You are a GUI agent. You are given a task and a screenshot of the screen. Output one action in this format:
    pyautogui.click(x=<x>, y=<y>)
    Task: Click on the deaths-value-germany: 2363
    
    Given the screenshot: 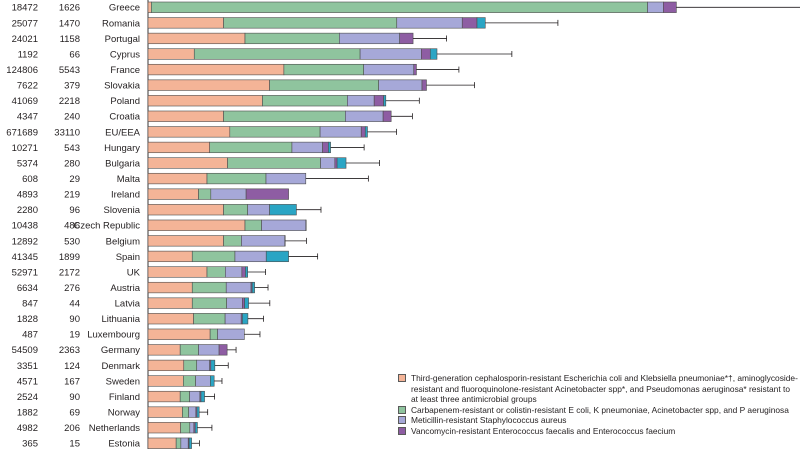 What is the action you would take?
    pyautogui.click(x=69, y=350)
    